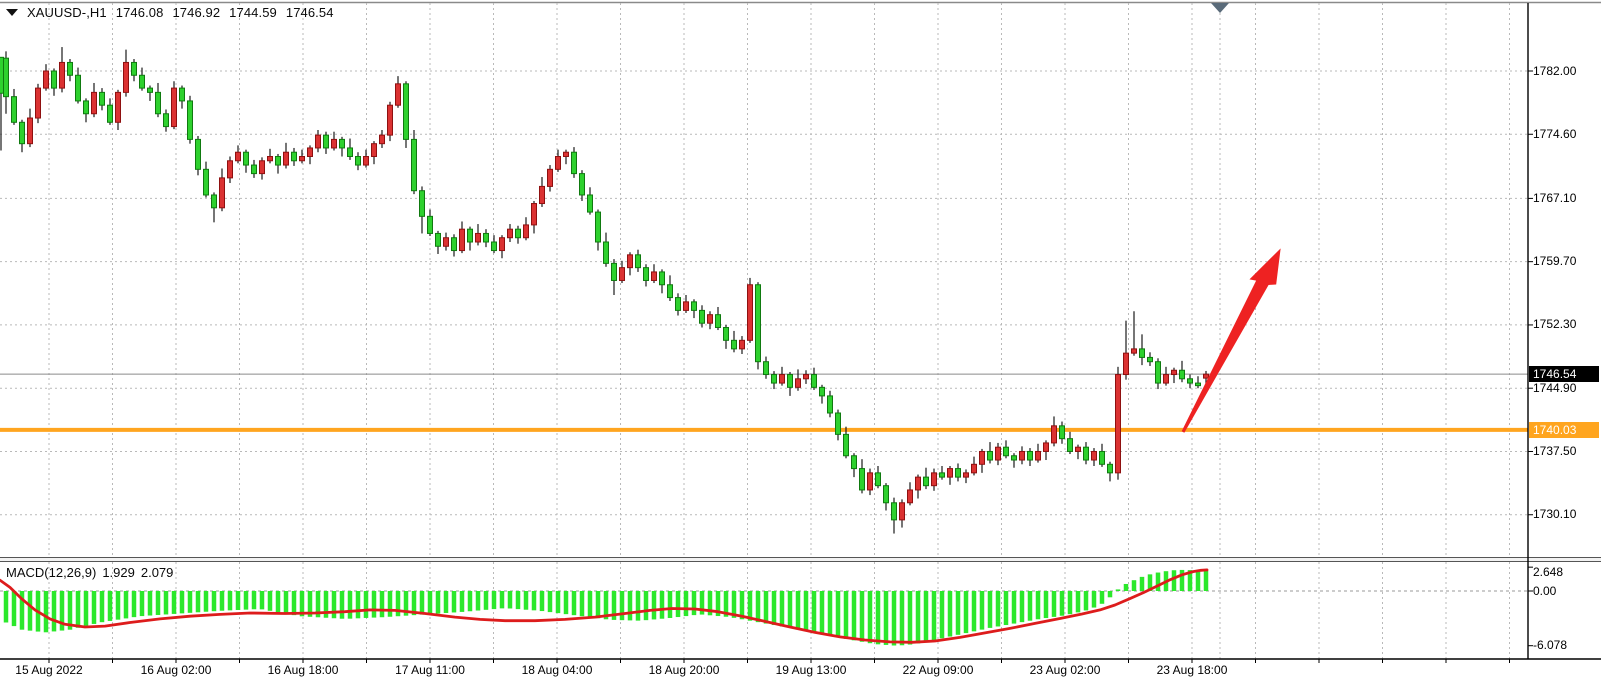  Describe the element at coordinates (938, 670) in the screenshot. I see `time-axis-label: 22 Aug 09:00` at that location.